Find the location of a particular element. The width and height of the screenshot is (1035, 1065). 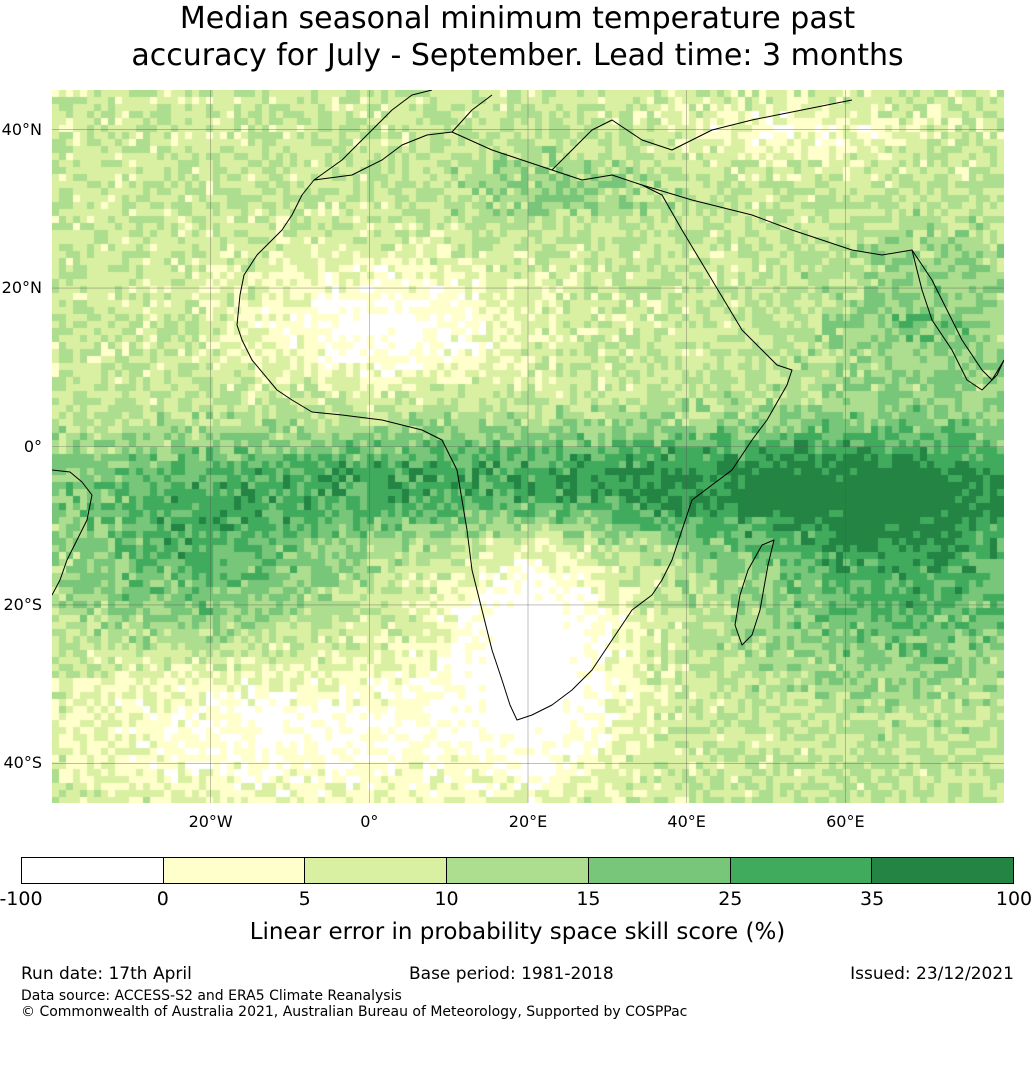

colorbar-tick-label: 25 is located at coordinates (730, 899).